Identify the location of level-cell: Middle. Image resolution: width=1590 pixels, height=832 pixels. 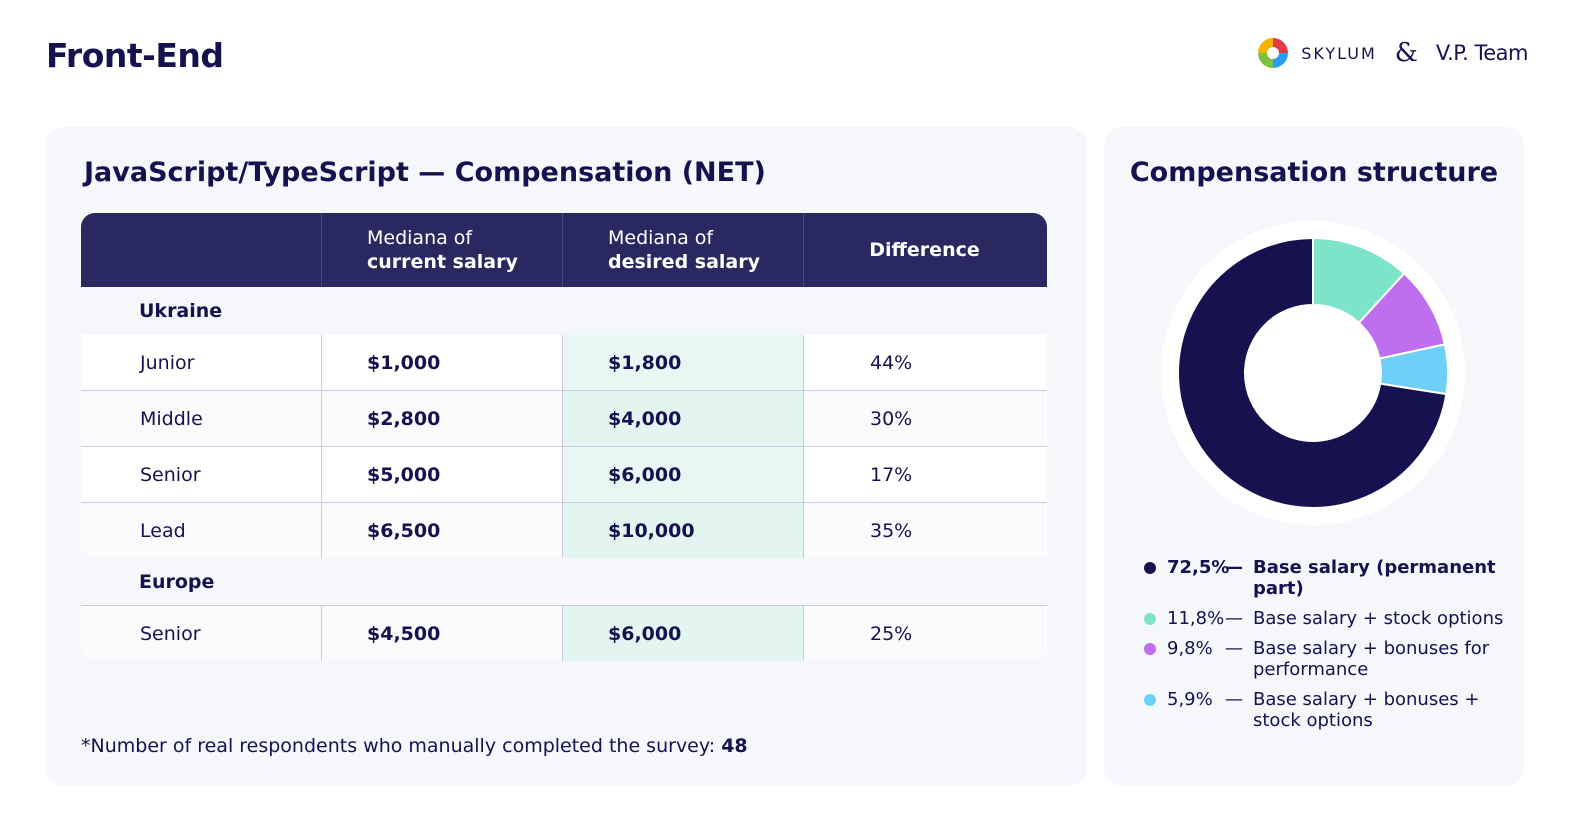
(201, 418).